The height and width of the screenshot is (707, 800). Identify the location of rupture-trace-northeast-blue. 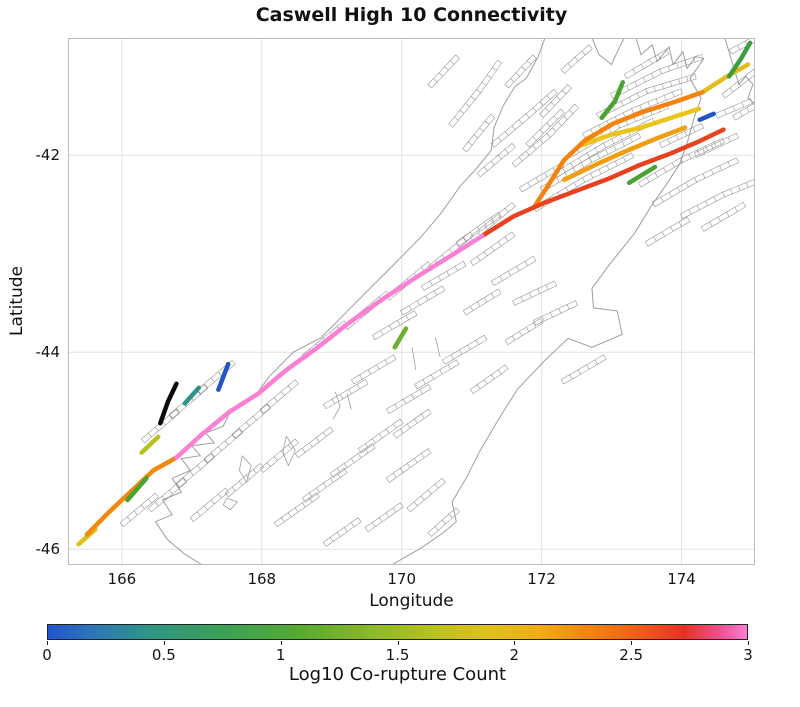
(706, 117).